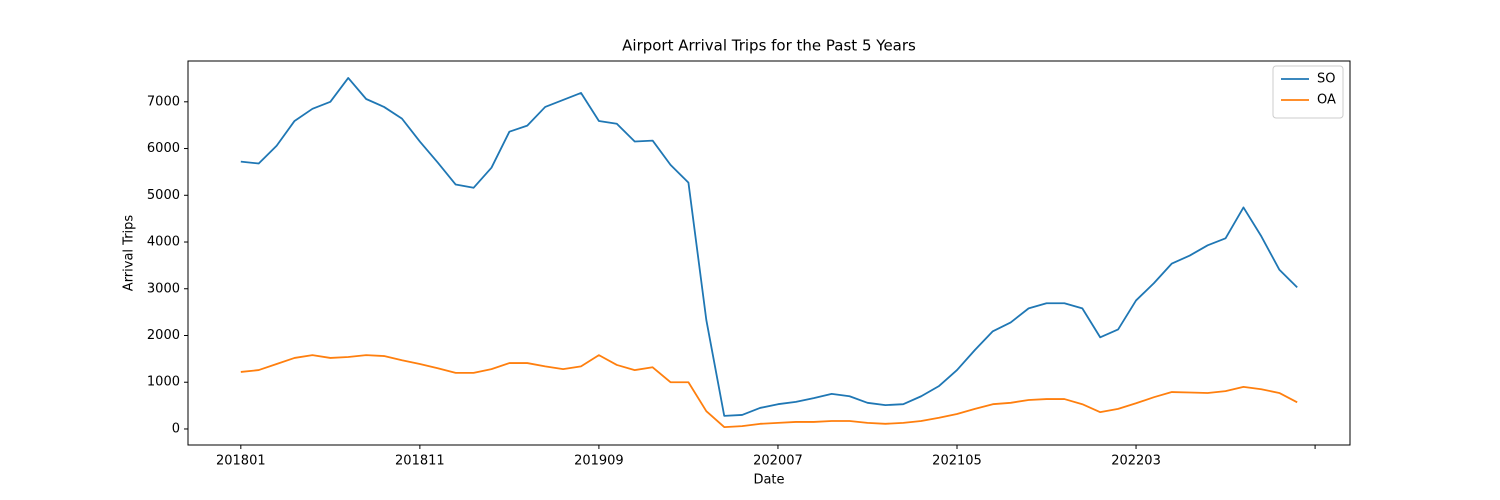 This screenshot has height=500, width=1500. I want to click on y-axis-label: Arrival Trips, so click(129, 253).